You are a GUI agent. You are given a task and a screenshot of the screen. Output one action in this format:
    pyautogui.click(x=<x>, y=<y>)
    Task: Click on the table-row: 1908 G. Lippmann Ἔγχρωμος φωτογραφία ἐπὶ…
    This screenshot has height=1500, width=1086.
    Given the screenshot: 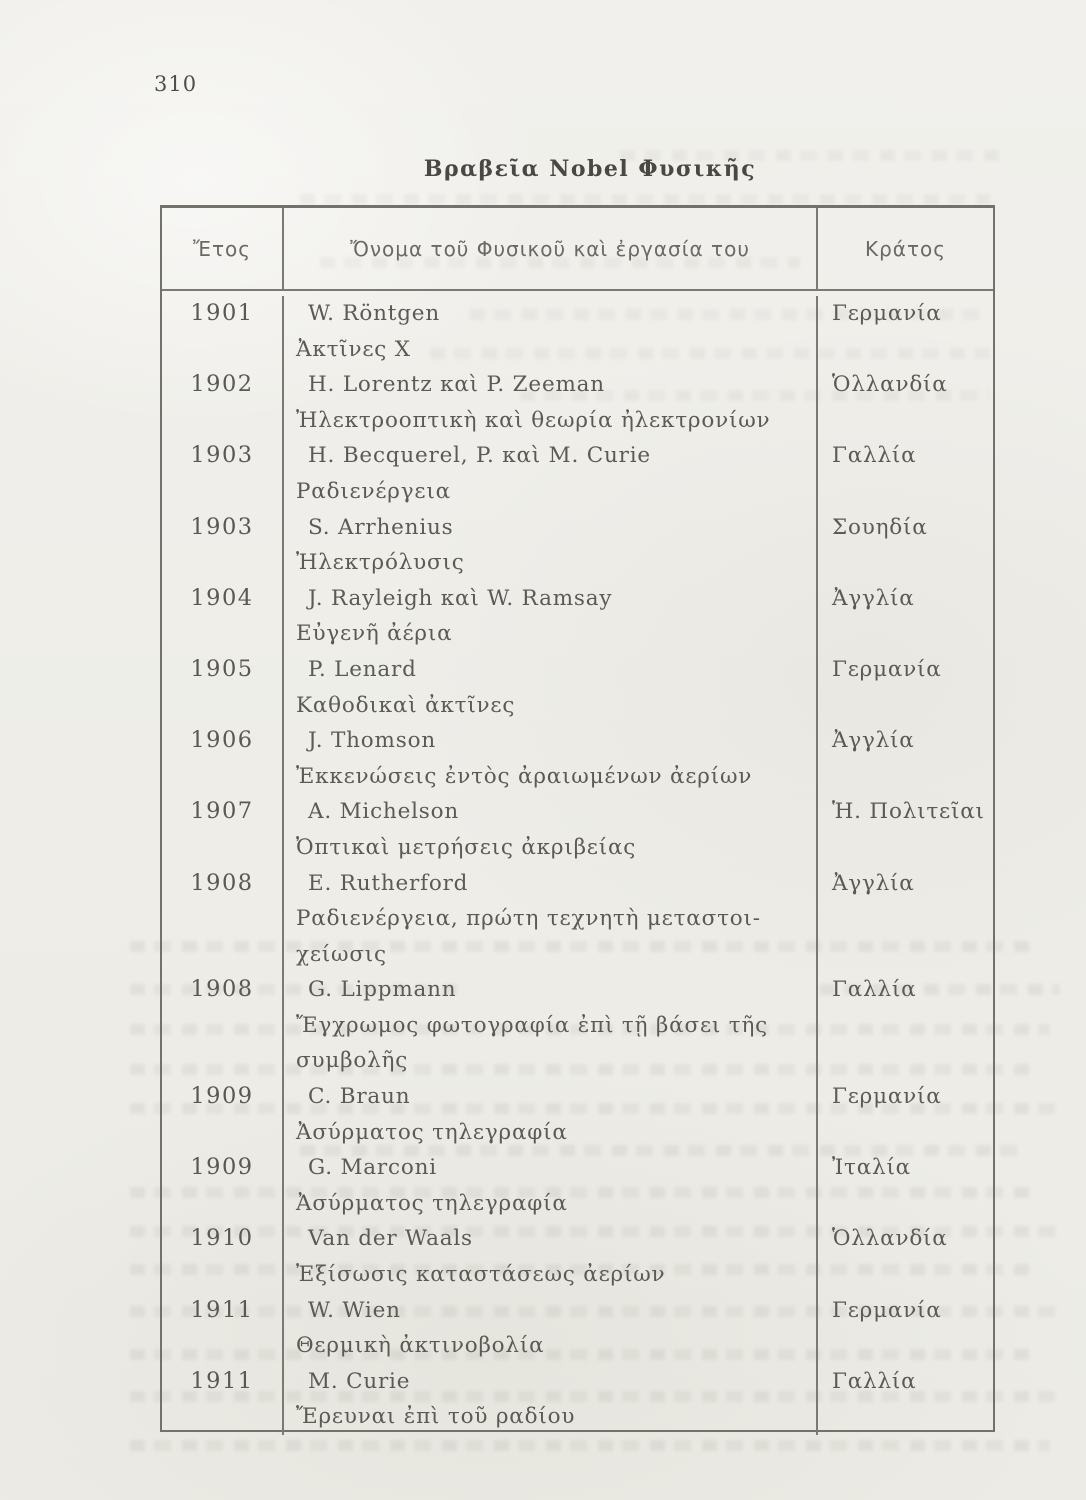 What is the action you would take?
    pyautogui.click(x=577, y=1026)
    